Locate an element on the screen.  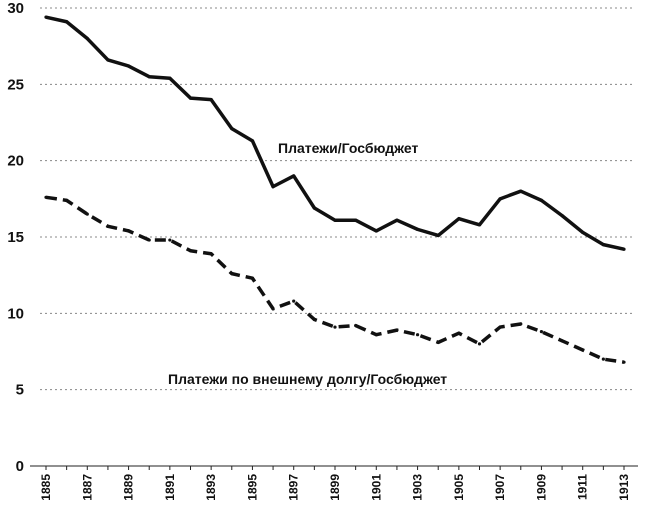
y-axis-ticks: 0 5 10 15 20 25 30 is located at coordinates (15, 237).